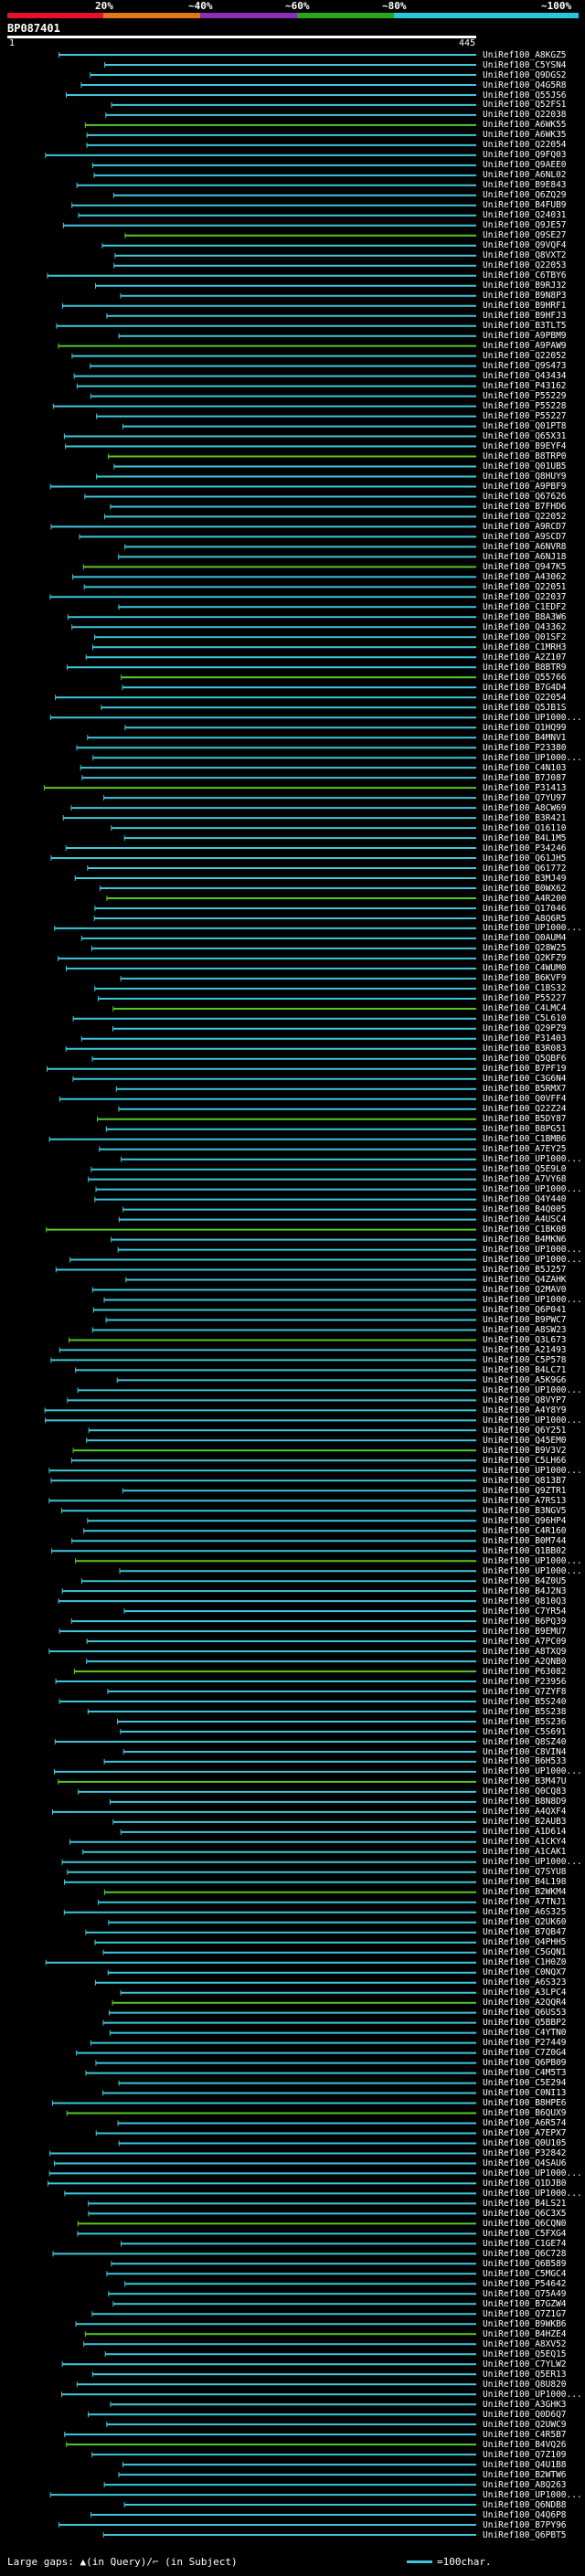 The image size is (585, 2576). What do you see at coordinates (525, 1671) in the screenshot?
I see `hit-label: UniRef100_P63082` at bounding box center [525, 1671].